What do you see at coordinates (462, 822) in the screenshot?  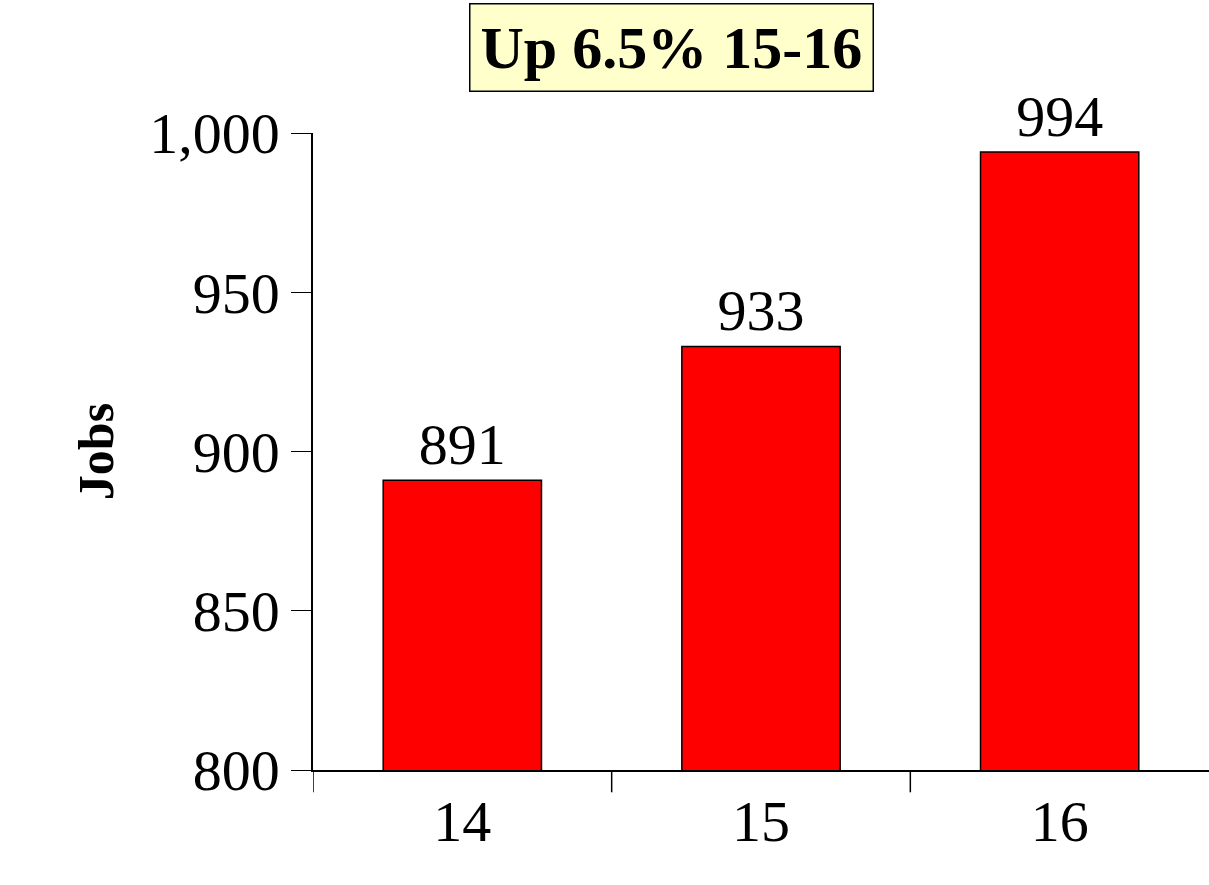 I see `x-tick-label: 14` at bounding box center [462, 822].